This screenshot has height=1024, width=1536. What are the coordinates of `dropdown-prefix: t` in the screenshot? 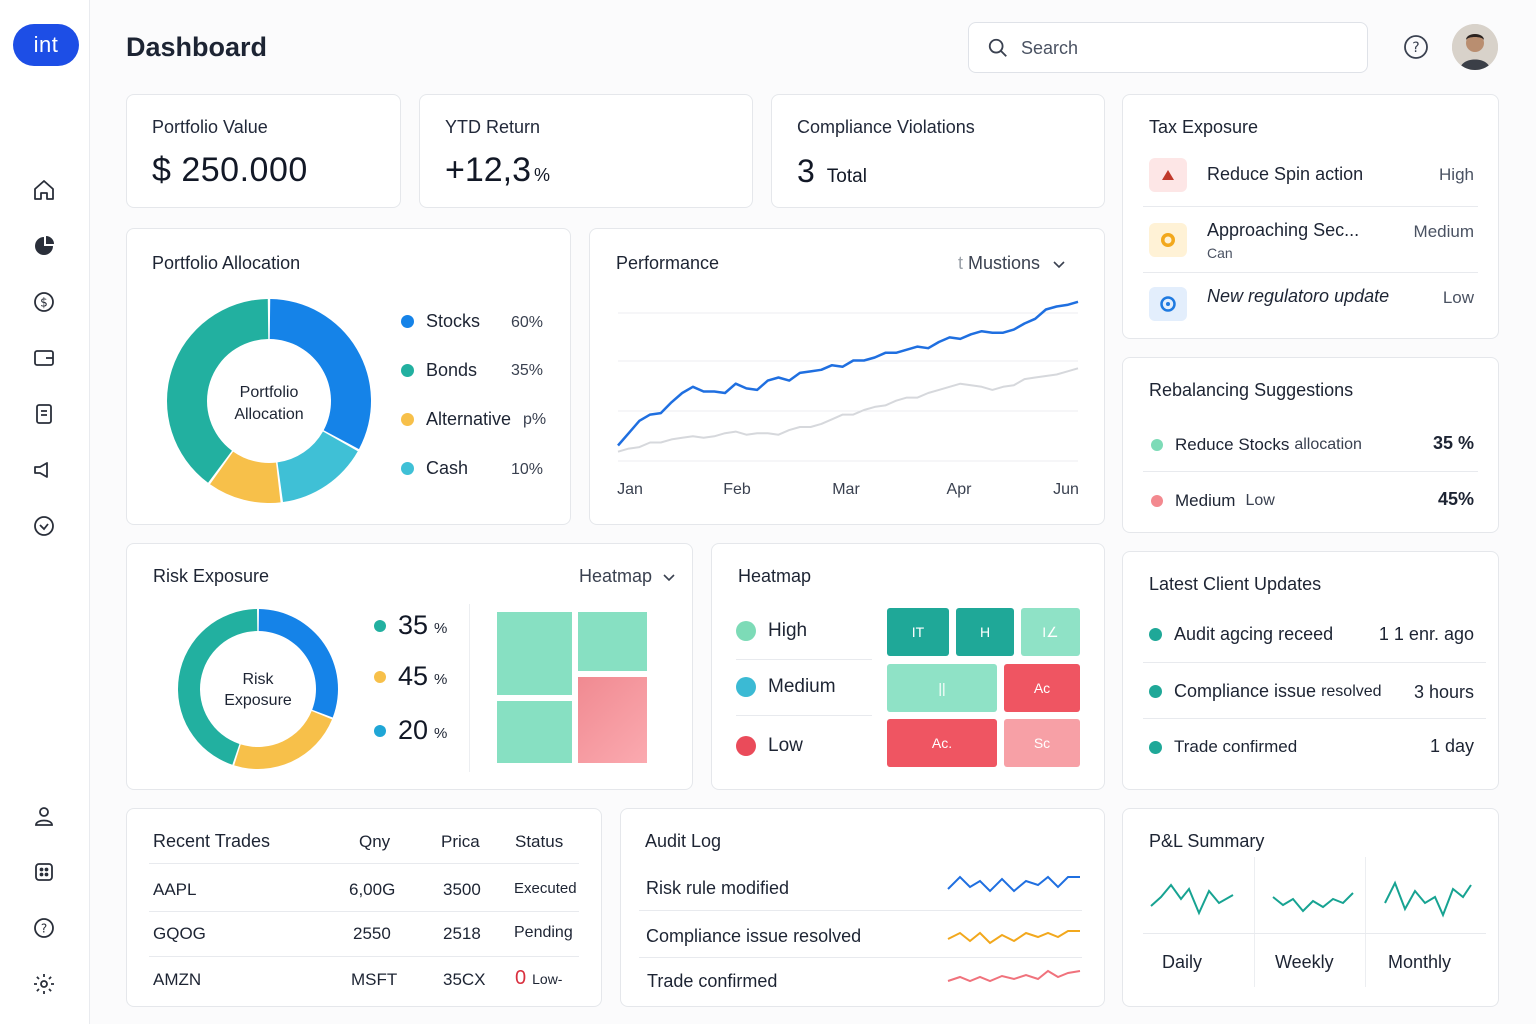 It's located at (961, 263).